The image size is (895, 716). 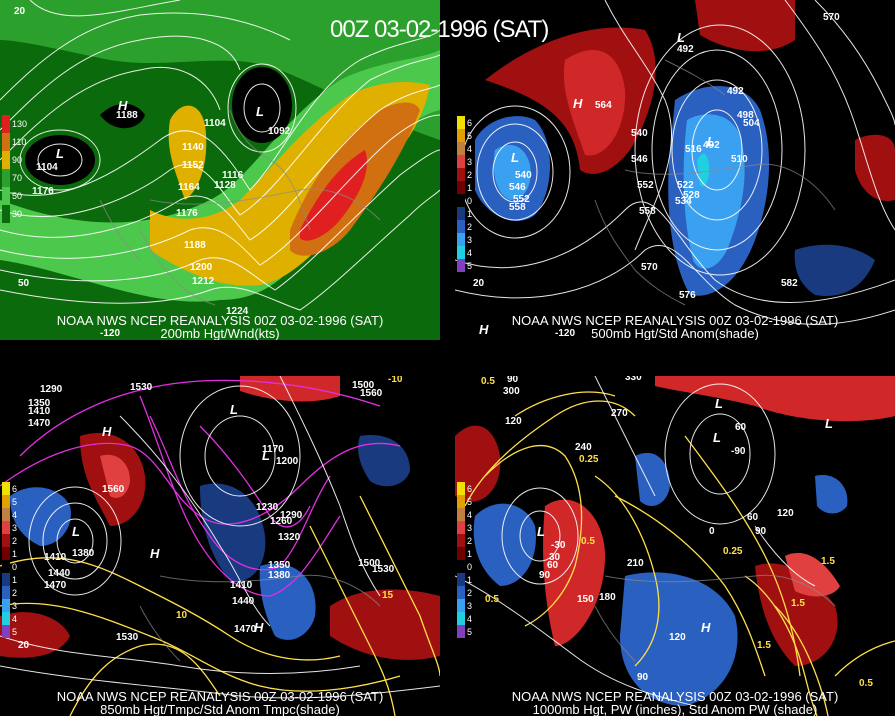 What do you see at coordinates (812, 574) in the screenshot?
I see `anom-positive-se-core` at bounding box center [812, 574].